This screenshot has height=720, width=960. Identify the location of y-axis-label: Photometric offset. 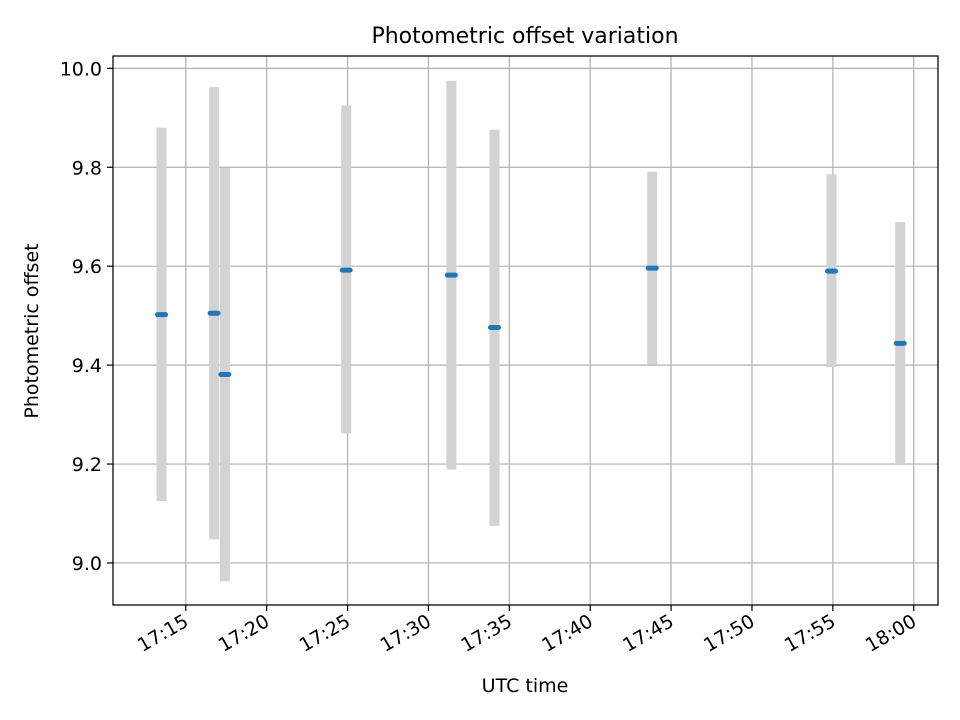
(32, 330).